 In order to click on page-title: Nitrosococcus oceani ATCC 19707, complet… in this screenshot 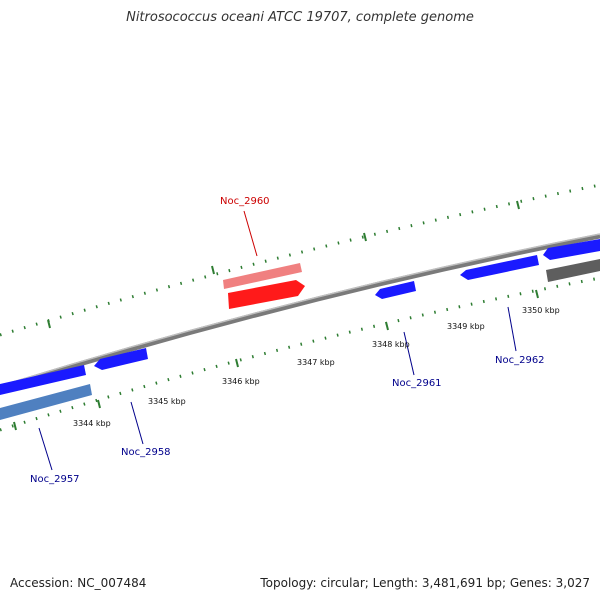, I will do `click(300, 17)`.